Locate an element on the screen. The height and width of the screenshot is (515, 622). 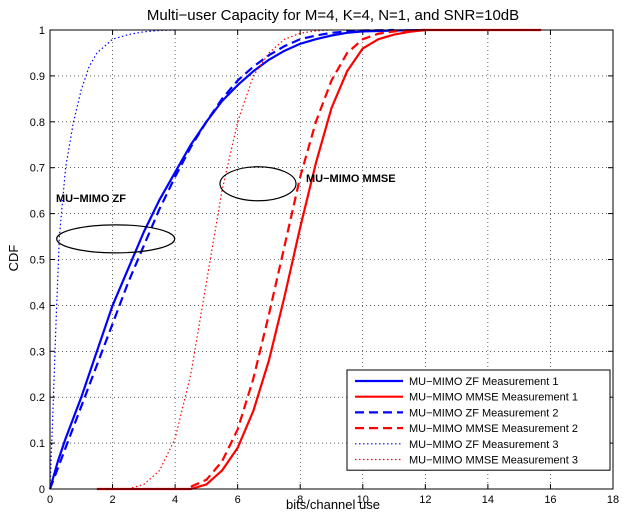
x-tick-label: 18 is located at coordinates (613, 500).